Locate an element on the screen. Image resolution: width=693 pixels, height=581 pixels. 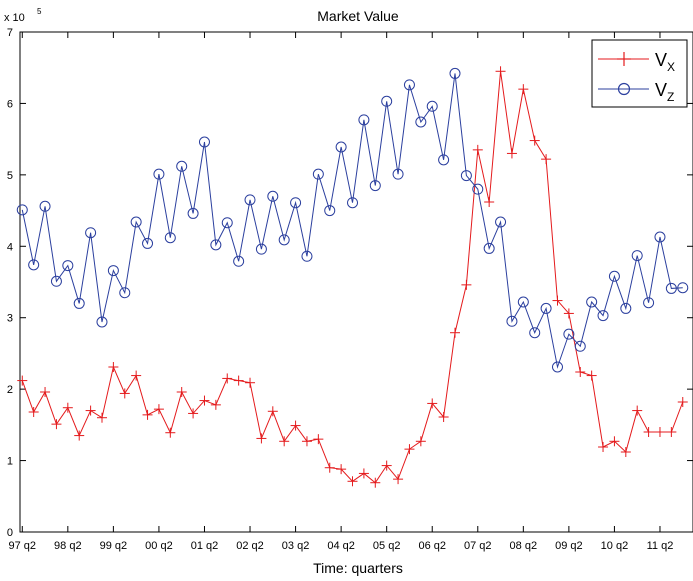
legend-label-vx-main: V is located at coordinates (661, 60).